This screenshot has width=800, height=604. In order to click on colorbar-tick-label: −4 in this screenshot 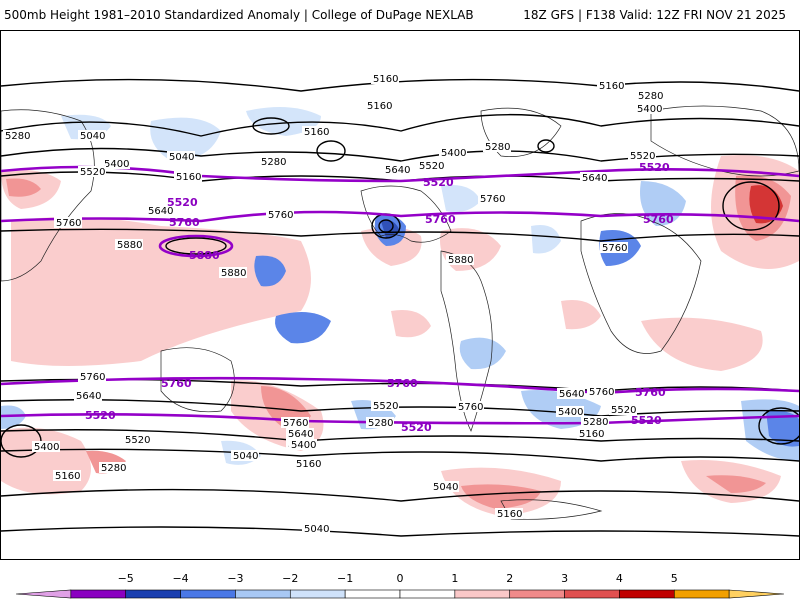, I will do `click(180, 578)`.